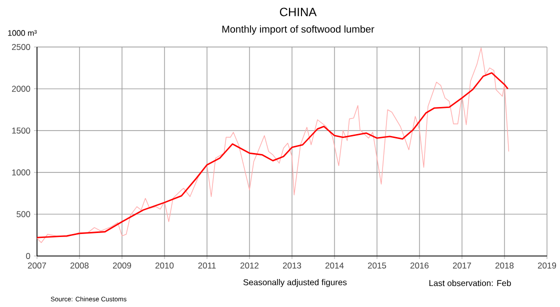 This screenshot has height=307, width=560. I want to click on y-tick-label: 1500, so click(21, 131).